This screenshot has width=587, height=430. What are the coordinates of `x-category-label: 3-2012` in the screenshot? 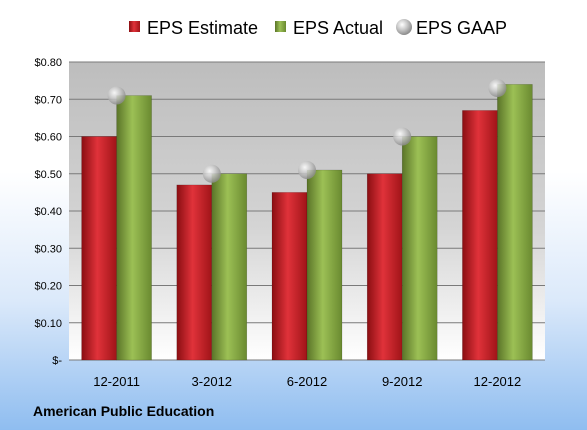 It's located at (212, 381).